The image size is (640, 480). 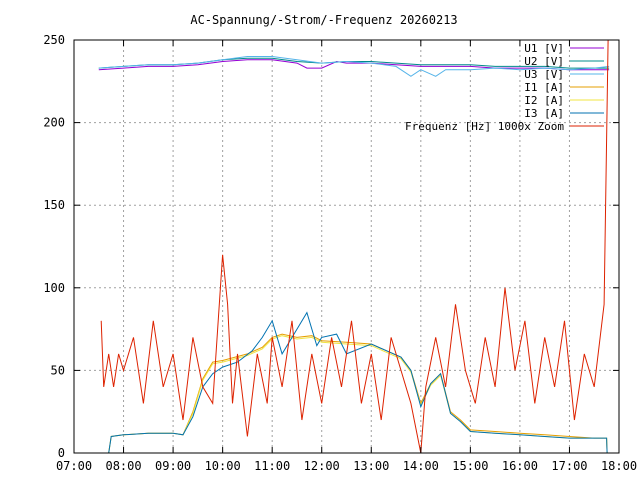 What do you see at coordinates (619, 466) in the screenshot?
I see `x-tick-label: 18:00` at bounding box center [619, 466].